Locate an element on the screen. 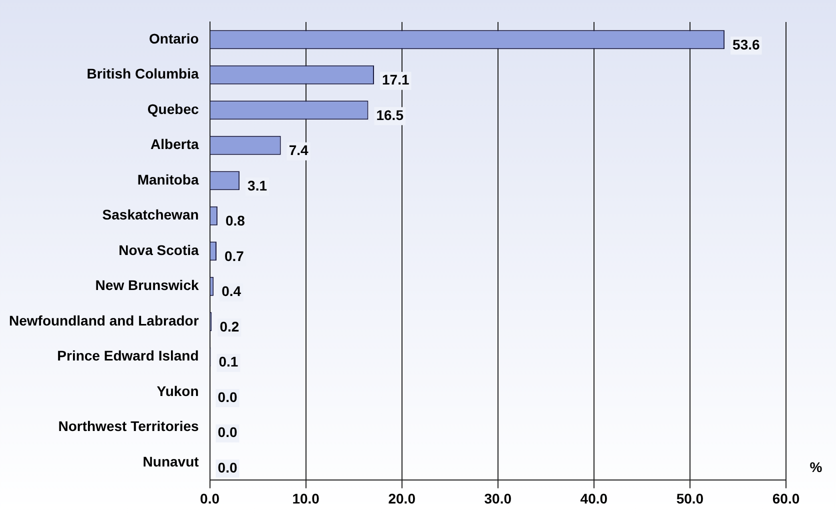 Image resolution: width=836 pixels, height=517 pixels. data-label: 0.4 is located at coordinates (232, 291).